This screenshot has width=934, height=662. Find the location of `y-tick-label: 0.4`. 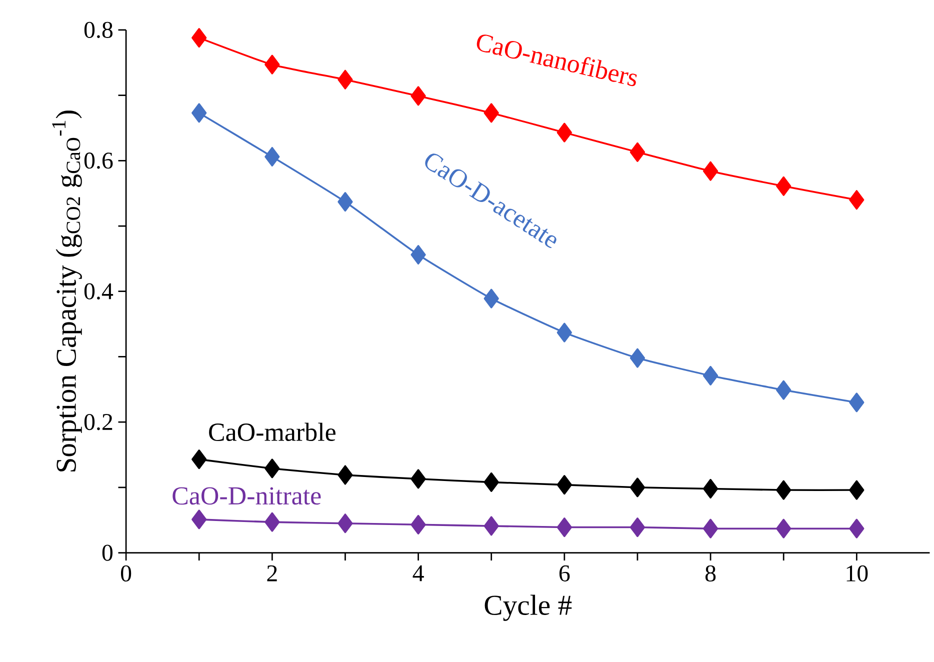

y-tick-label: 0.4 is located at coordinates (99, 291).